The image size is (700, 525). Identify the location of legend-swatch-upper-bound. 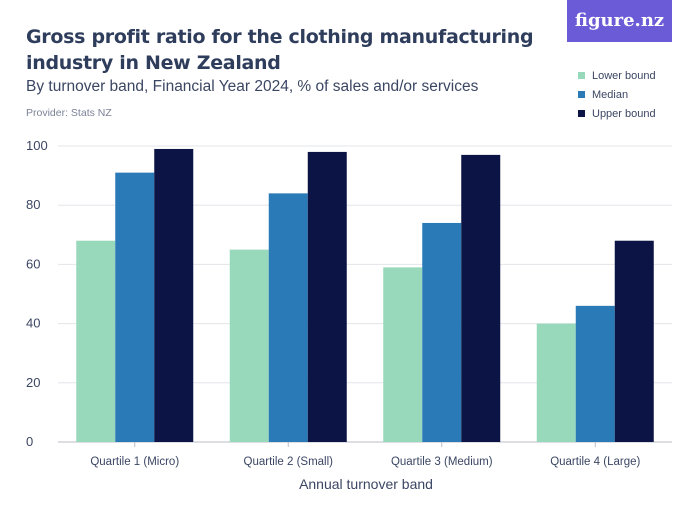
(581, 113).